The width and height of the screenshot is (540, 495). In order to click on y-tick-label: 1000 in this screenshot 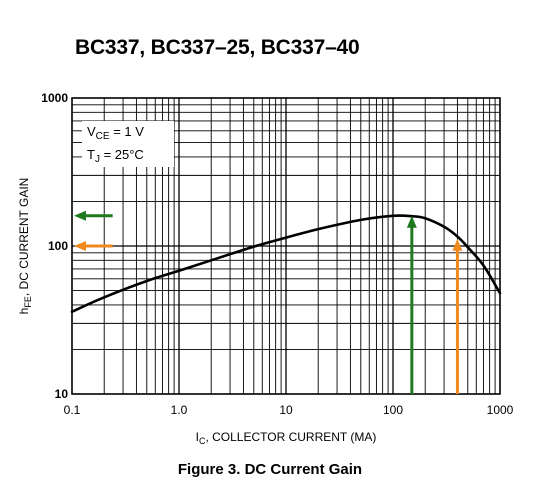, I will do `click(54, 98)`.